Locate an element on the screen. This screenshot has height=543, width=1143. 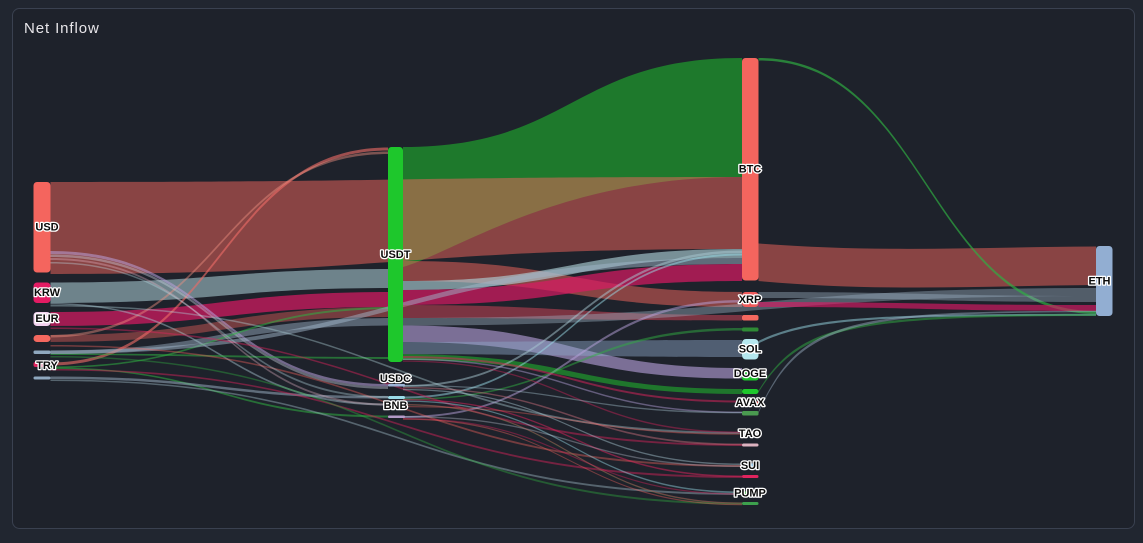
svg-text: EUR is located at coordinates (46, 319).